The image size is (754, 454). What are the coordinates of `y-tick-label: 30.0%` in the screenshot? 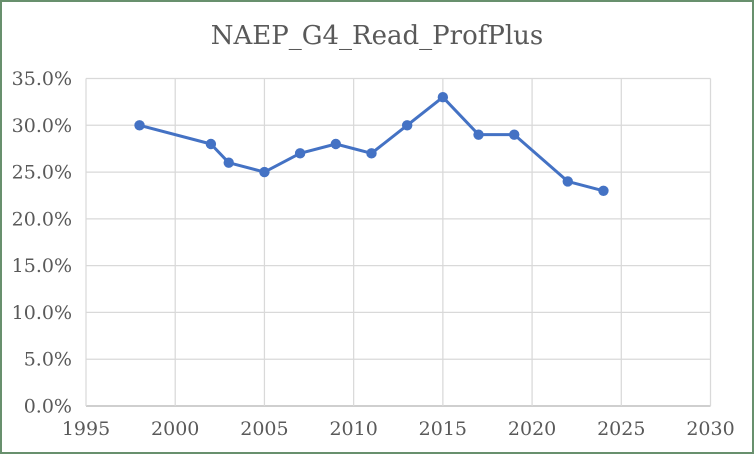 It's located at (42, 126).